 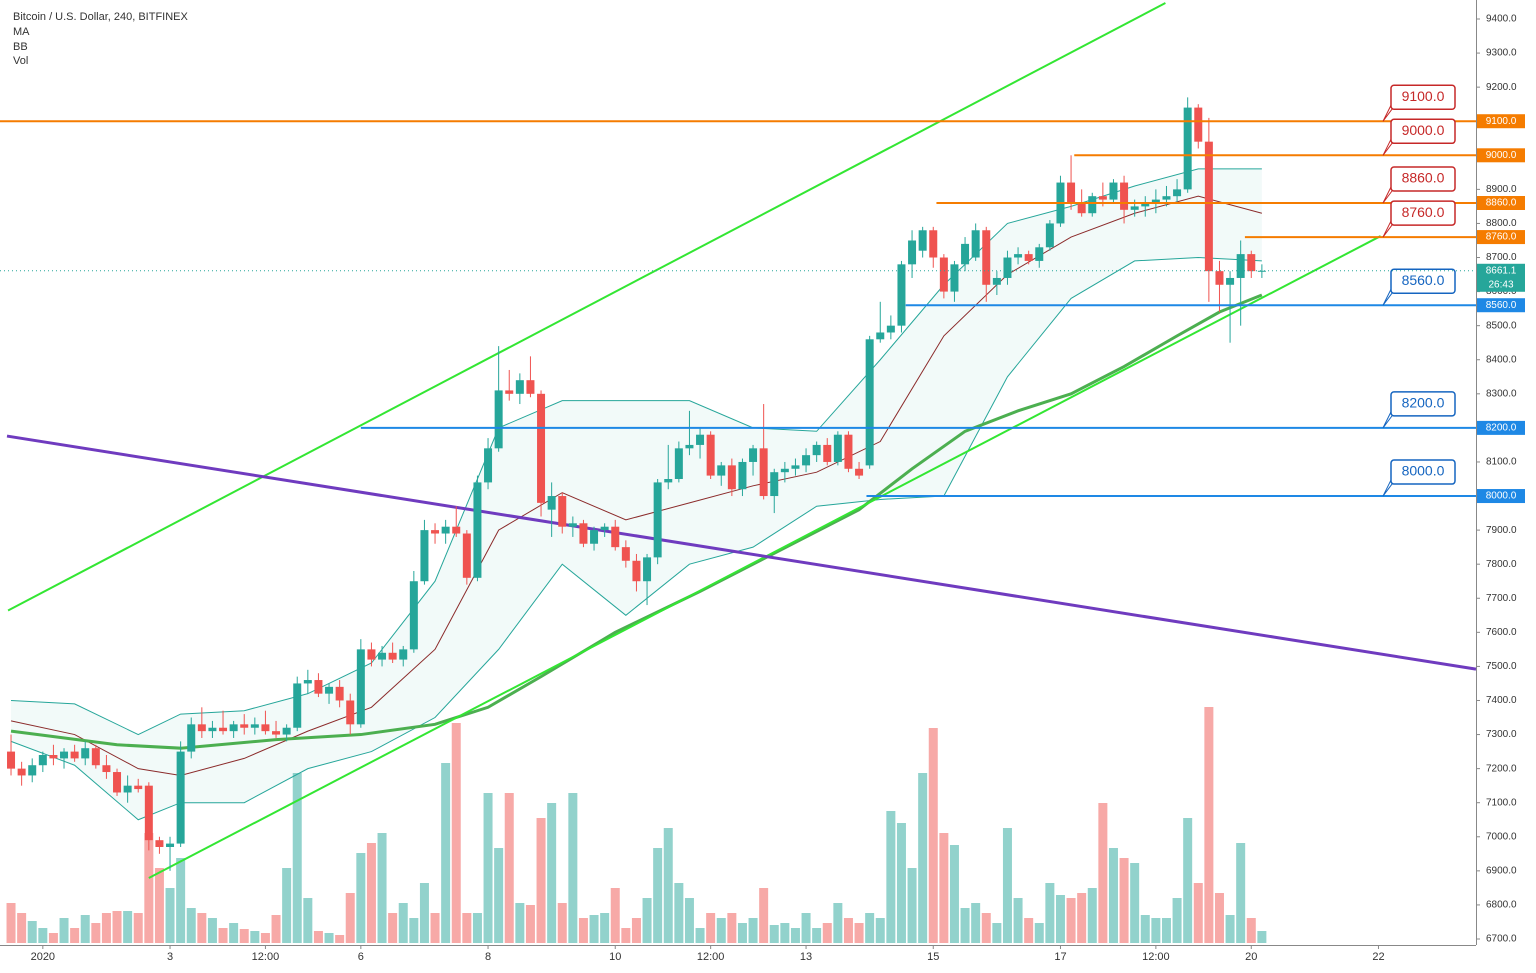 I want to click on x-tick-label: 22, so click(x=1378, y=957).